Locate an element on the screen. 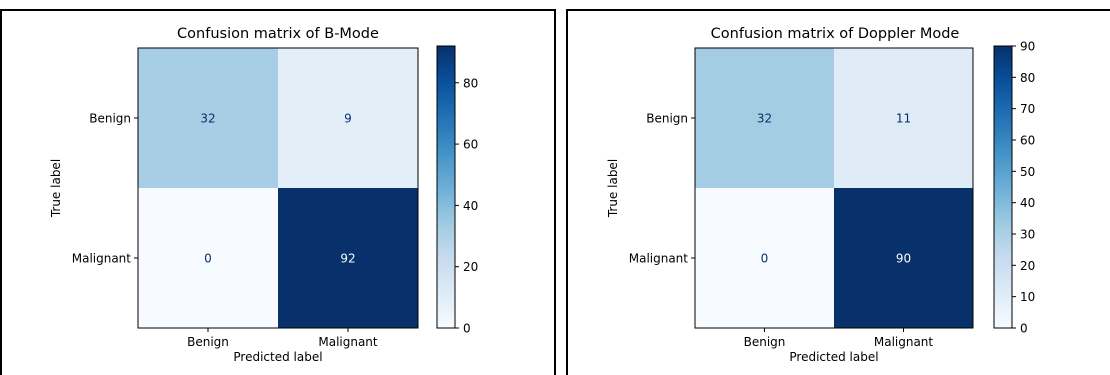  cell-value-label: 90 is located at coordinates (903, 259).